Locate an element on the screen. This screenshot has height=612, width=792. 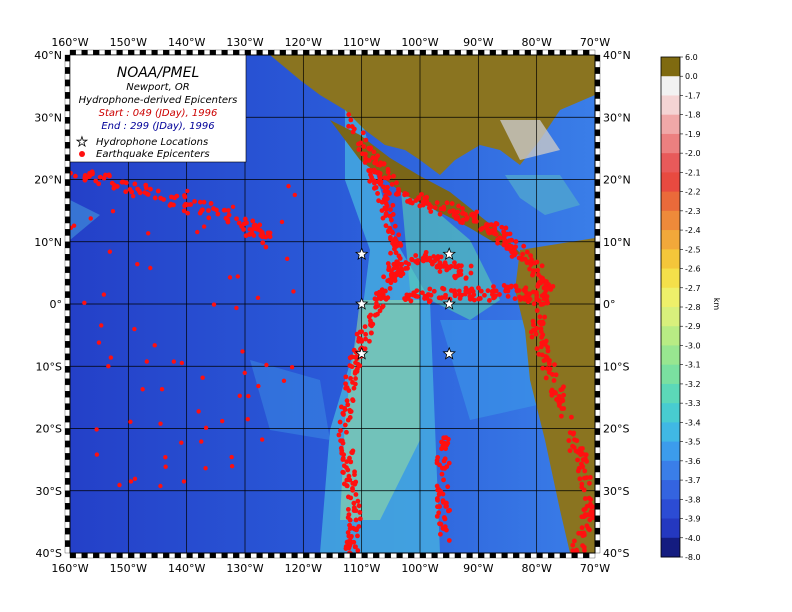
lon-label-top: 70°W is located at coordinates (595, 42).